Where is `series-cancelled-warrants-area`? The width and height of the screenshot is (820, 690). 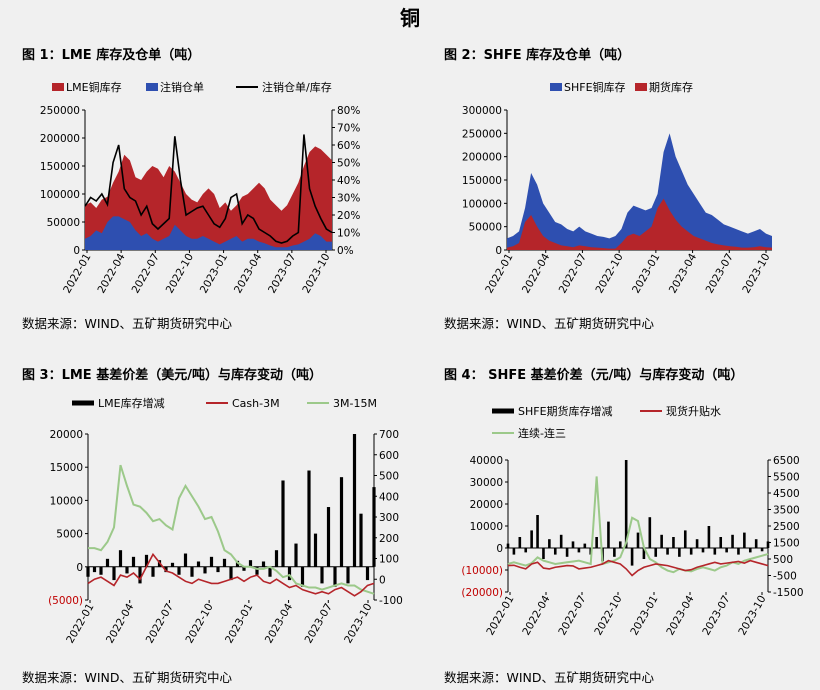 series-cancelled-warrants-area is located at coordinates (208, 233).